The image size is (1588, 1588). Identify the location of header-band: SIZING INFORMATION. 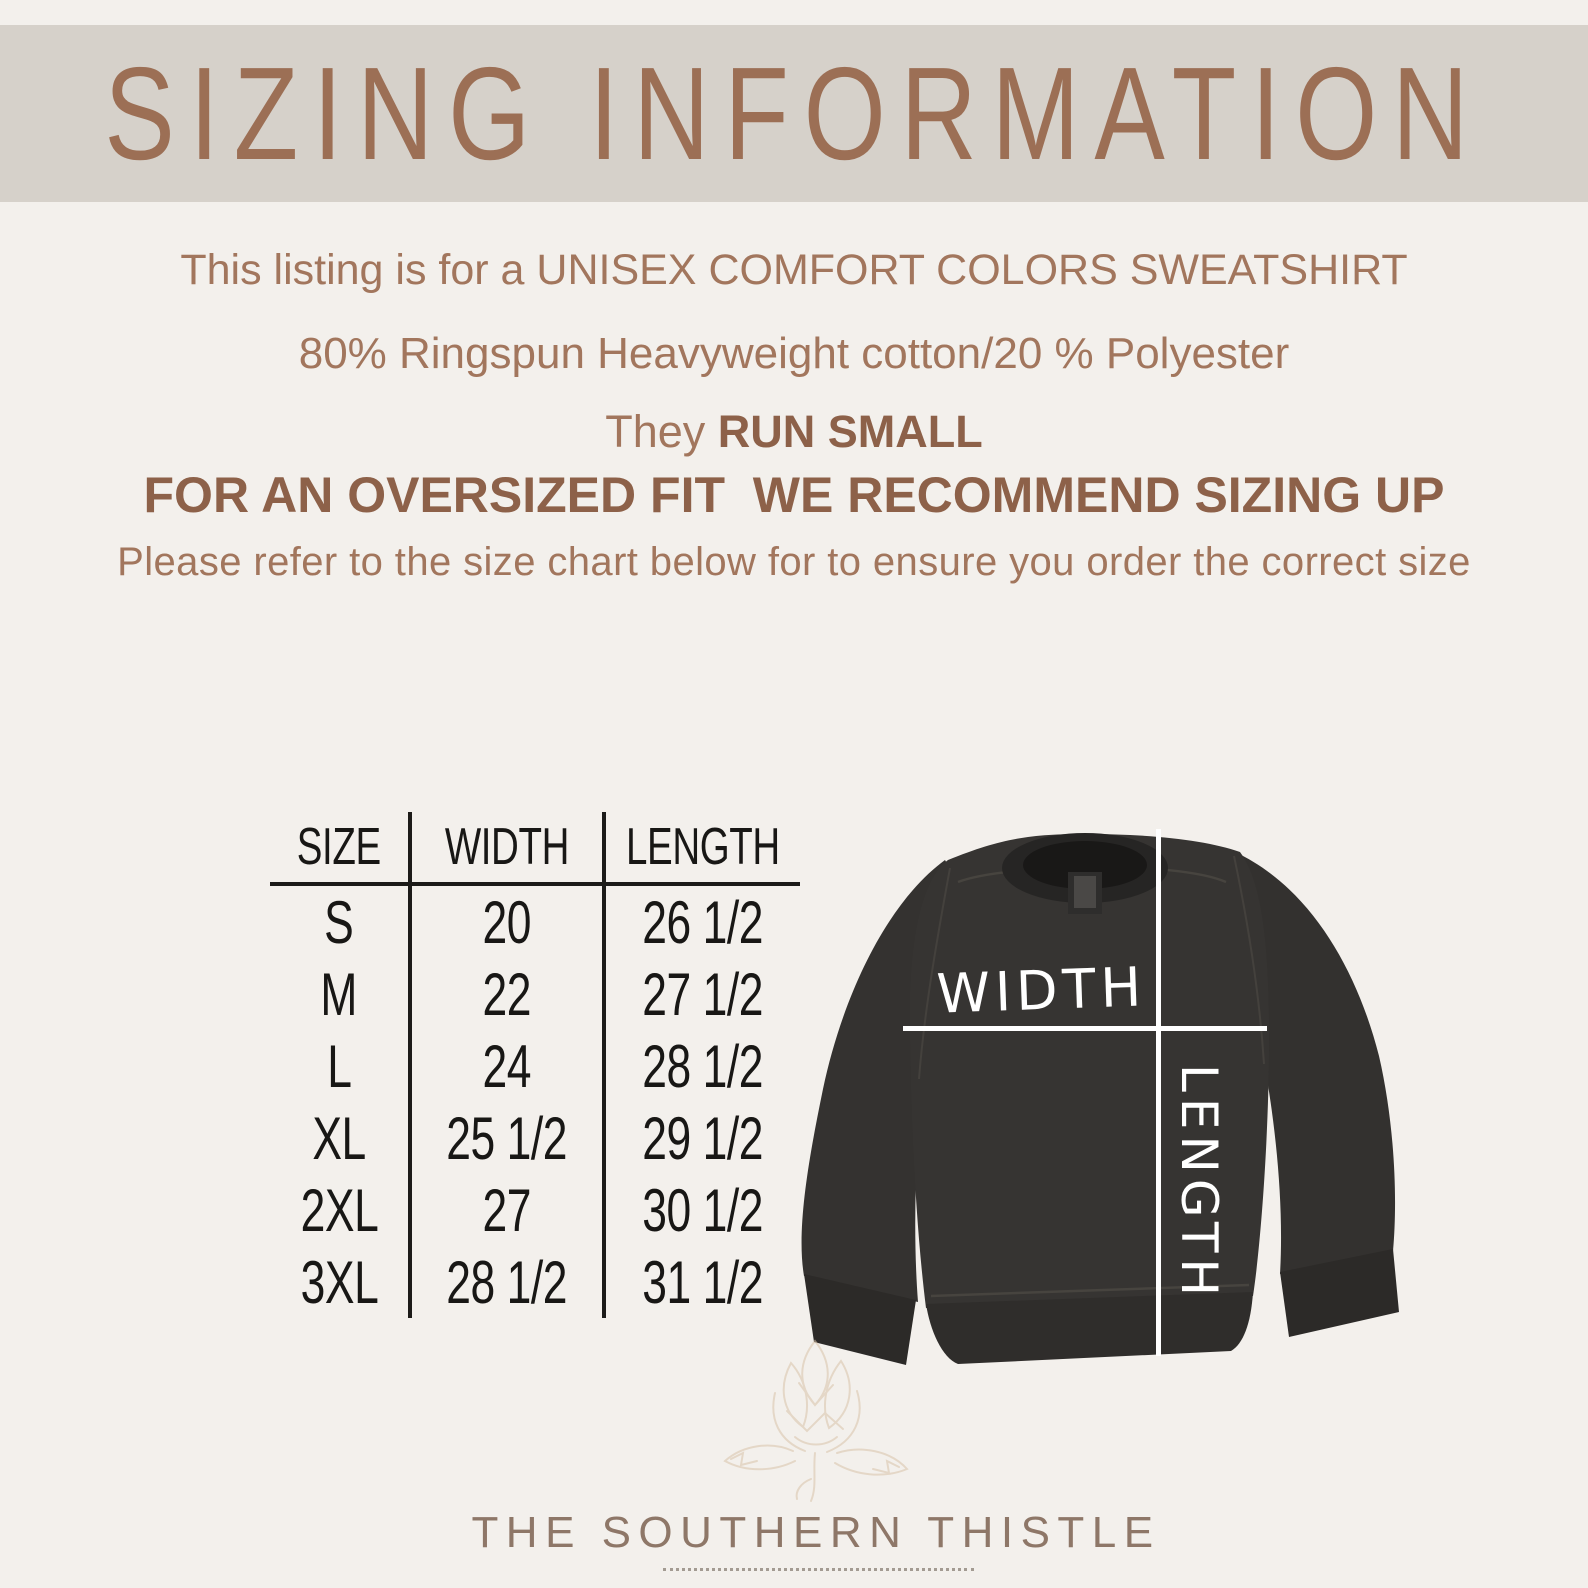
(794, 113).